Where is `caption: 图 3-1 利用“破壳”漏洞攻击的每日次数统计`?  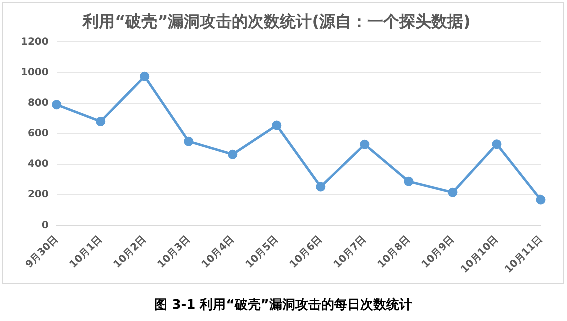
caption: 图 3-1 利用“破壳”漏洞攻击的每日次数统计 is located at coordinates (284, 305).